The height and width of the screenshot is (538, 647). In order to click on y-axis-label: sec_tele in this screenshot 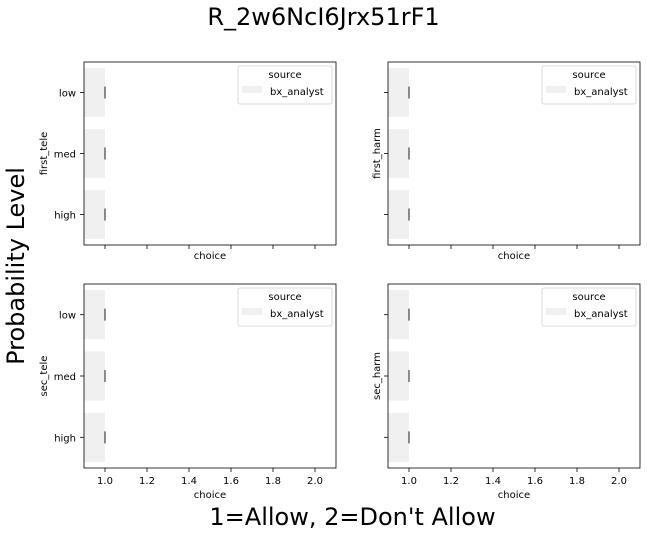, I will do `click(44, 376)`.